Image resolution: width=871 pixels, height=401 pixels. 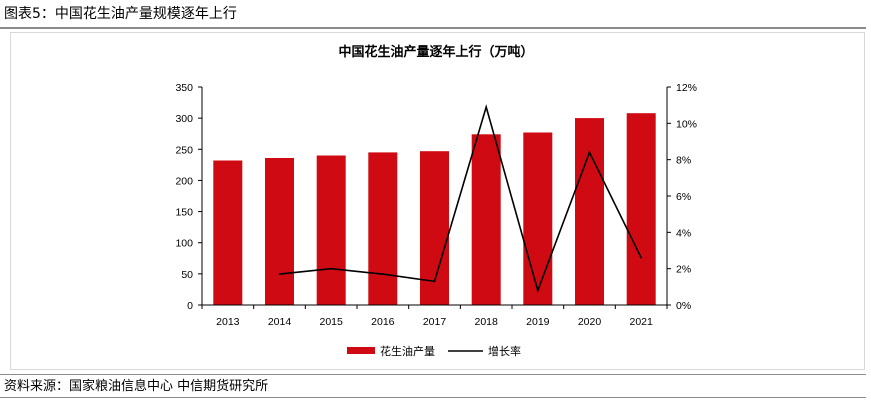 I want to click on bottom-rule, so click(x=433, y=374).